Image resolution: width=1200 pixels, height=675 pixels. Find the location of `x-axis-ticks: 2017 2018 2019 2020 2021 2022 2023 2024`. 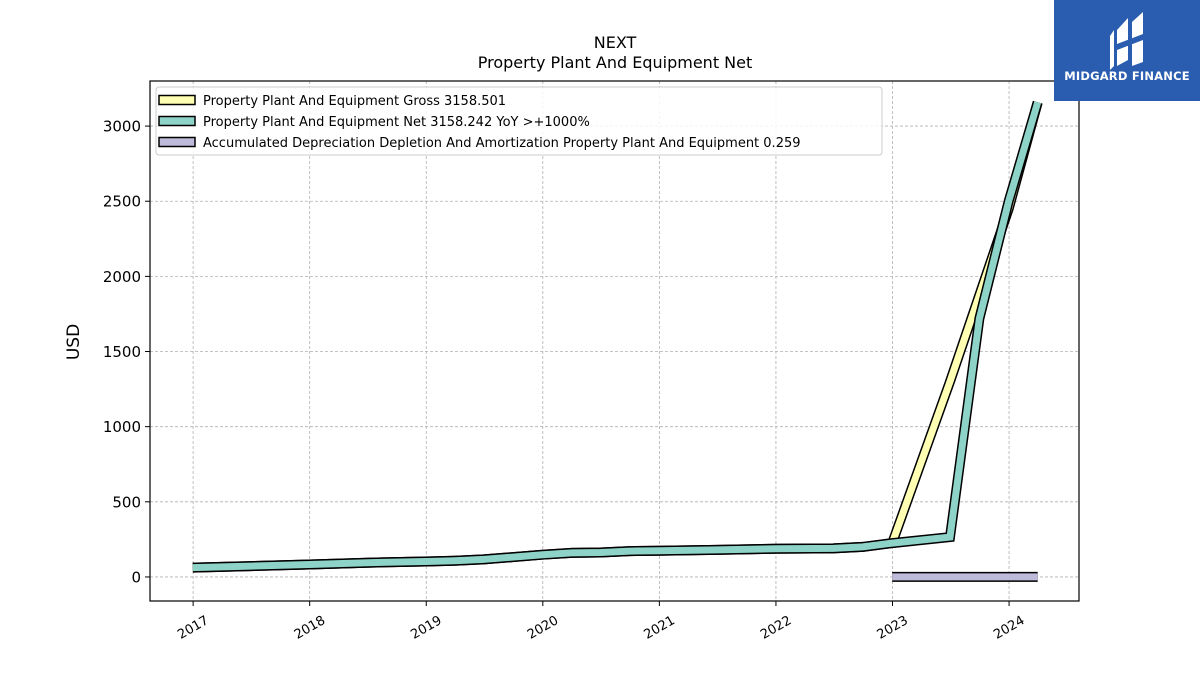

x-axis-ticks: 2017 2018 2019 2020 2021 2022 2023 2024 is located at coordinates (601, 622).